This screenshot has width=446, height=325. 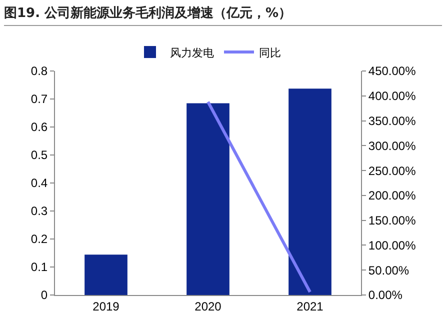 I want to click on x-tick-label: 2019, so click(x=106, y=306).